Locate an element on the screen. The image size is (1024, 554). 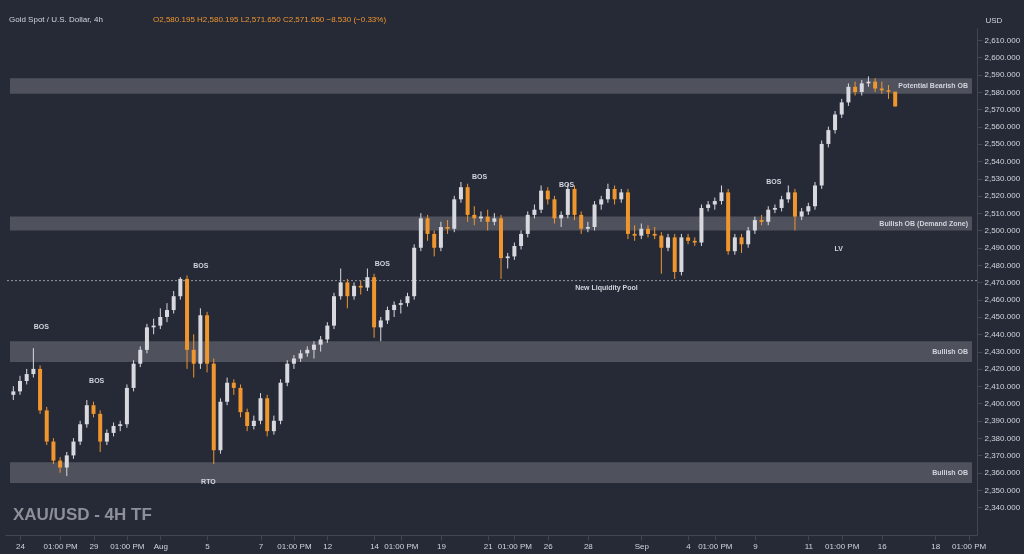
y-tick-label: 2,600.000 is located at coordinates (1002, 57).